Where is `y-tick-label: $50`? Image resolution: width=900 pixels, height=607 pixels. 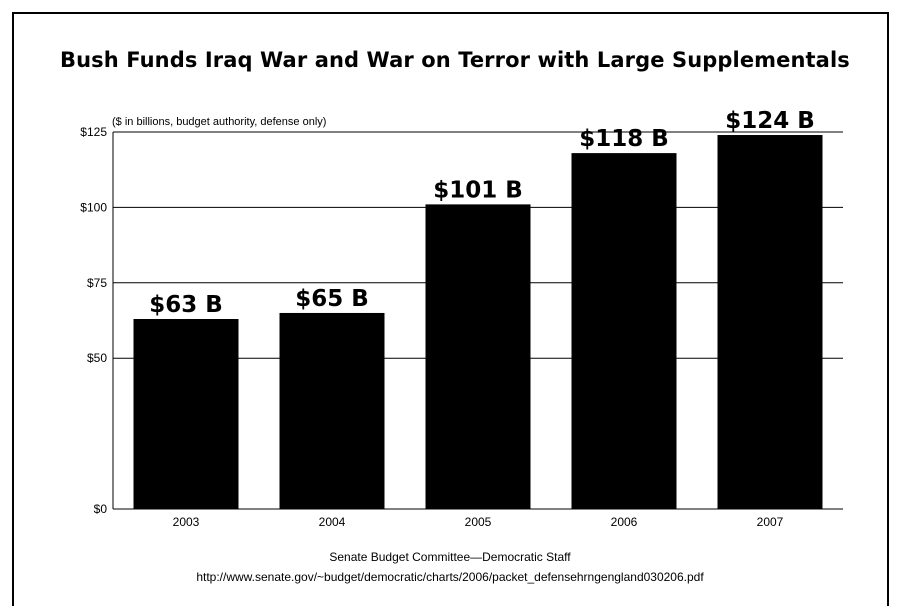 y-tick-label: $50 is located at coordinates (97, 358).